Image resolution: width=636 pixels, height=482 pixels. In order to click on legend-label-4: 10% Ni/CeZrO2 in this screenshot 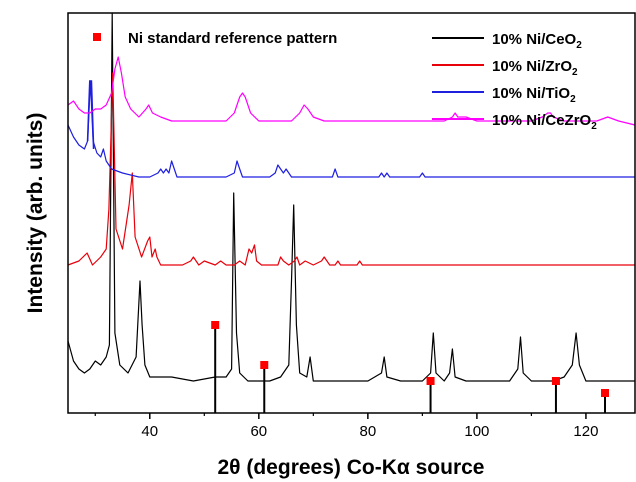, I will do `click(544, 122)`.